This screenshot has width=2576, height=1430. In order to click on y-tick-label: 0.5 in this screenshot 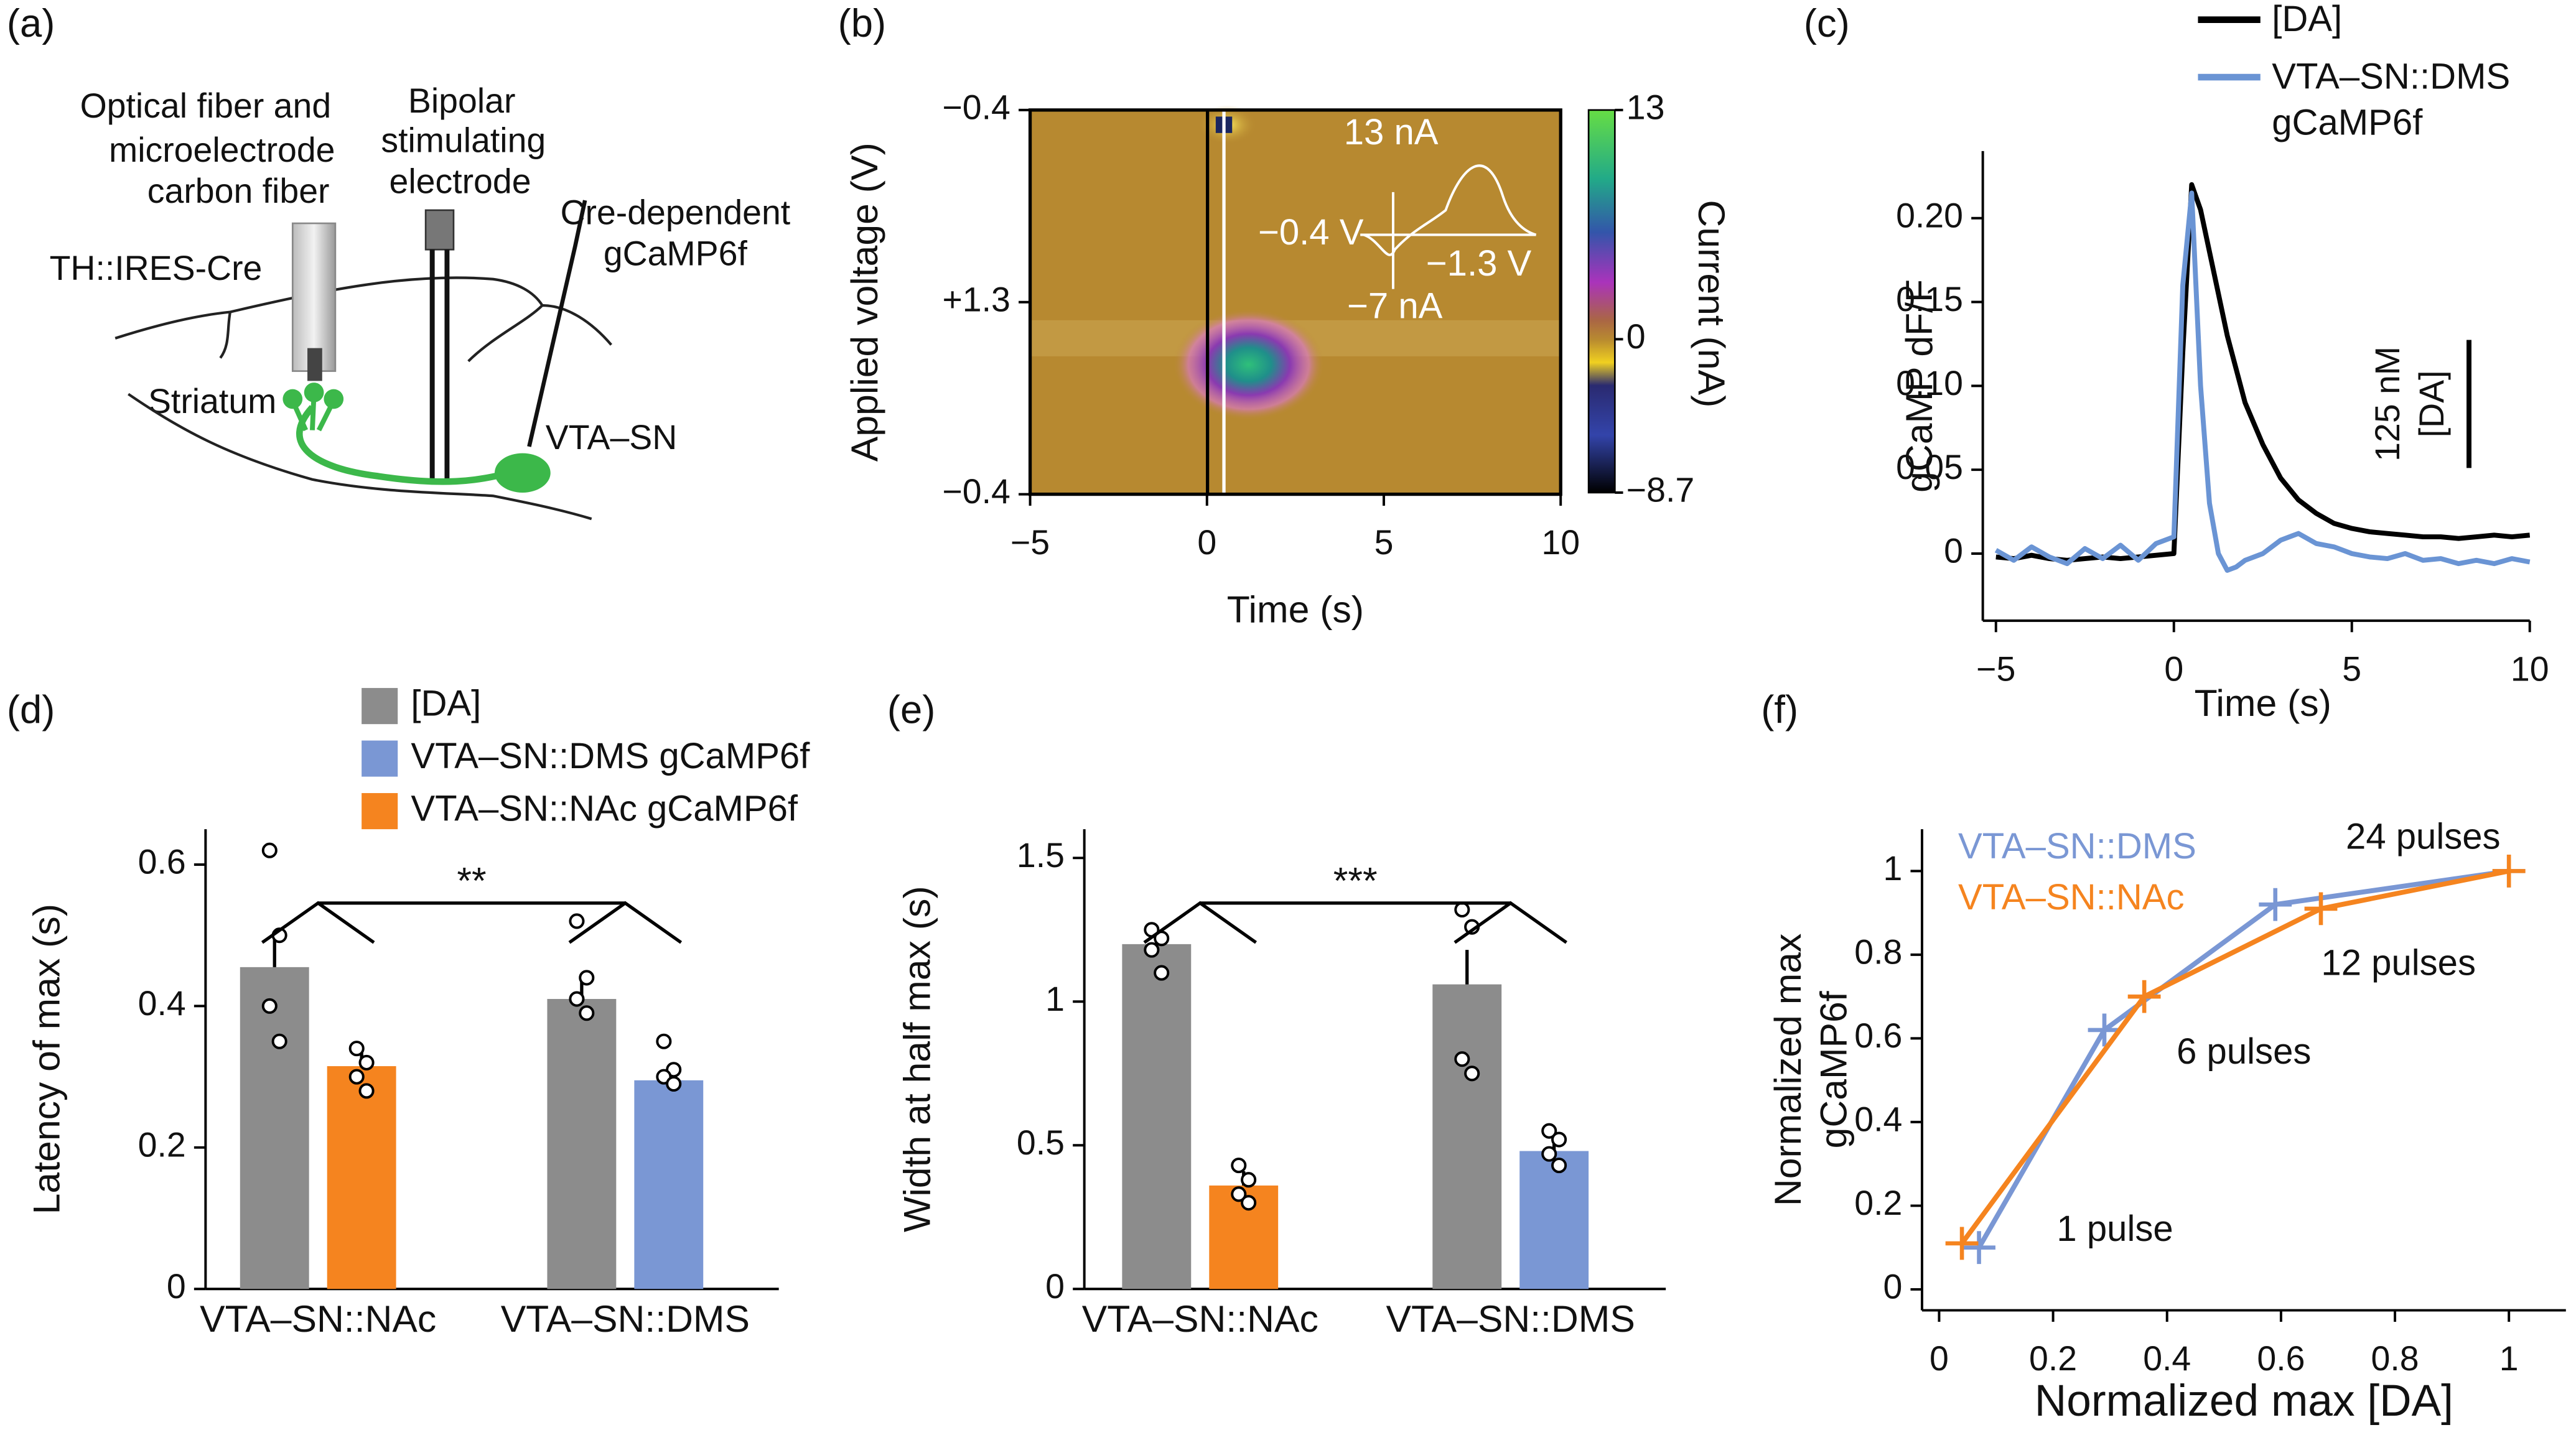, I will do `click(1041, 1143)`.